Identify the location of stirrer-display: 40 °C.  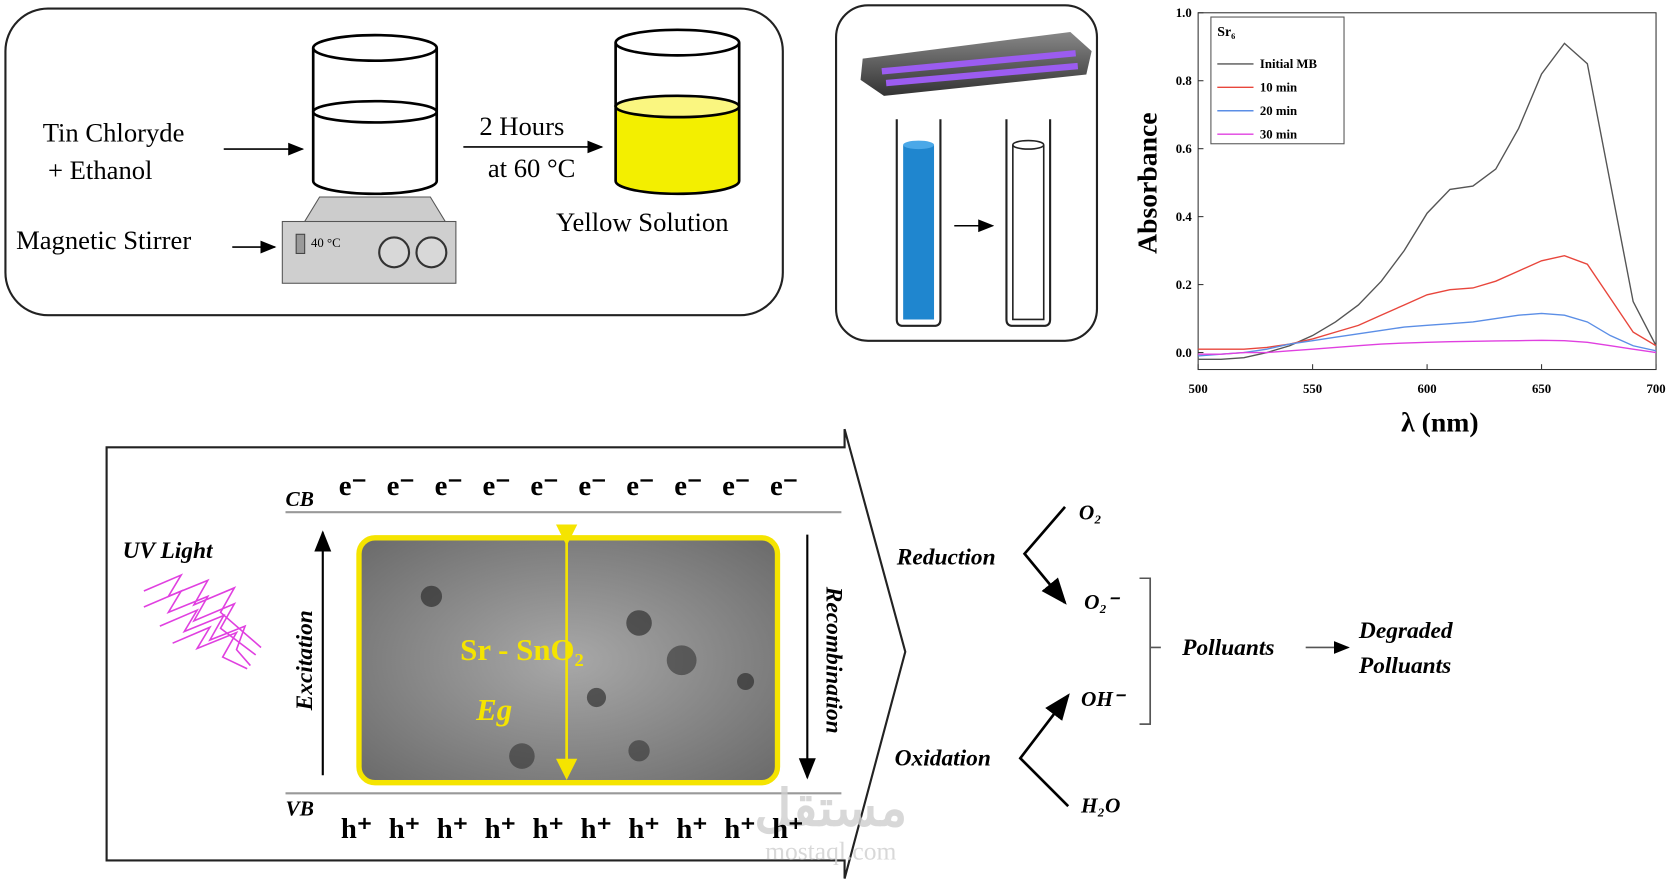
(326, 243).